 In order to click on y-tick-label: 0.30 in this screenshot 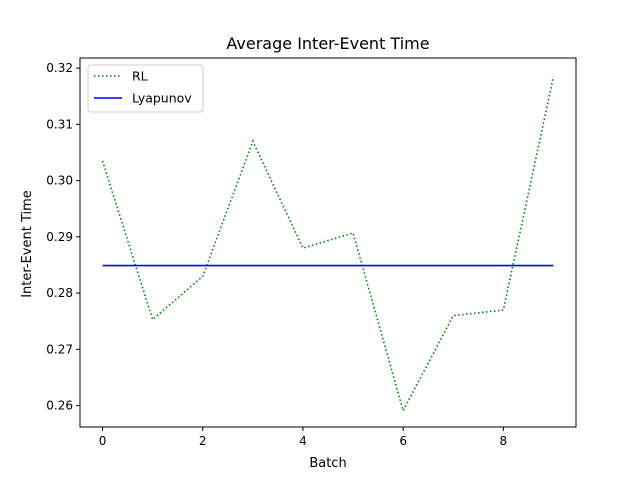, I will do `click(59, 181)`.